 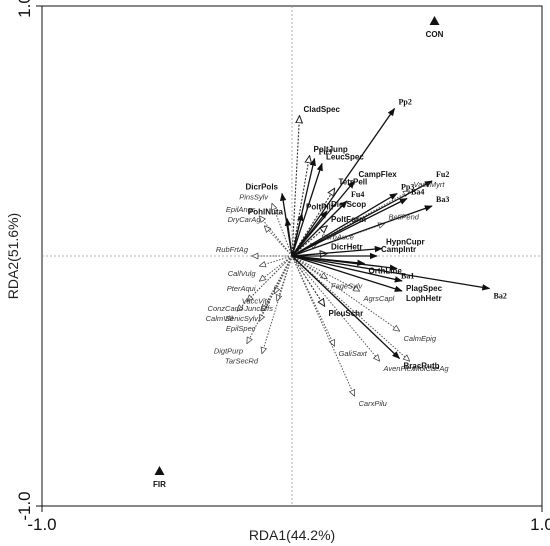 What do you see at coordinates (242, 318) in the screenshot?
I see `arrow-label-senicsylv: SenicSylv` at bounding box center [242, 318].